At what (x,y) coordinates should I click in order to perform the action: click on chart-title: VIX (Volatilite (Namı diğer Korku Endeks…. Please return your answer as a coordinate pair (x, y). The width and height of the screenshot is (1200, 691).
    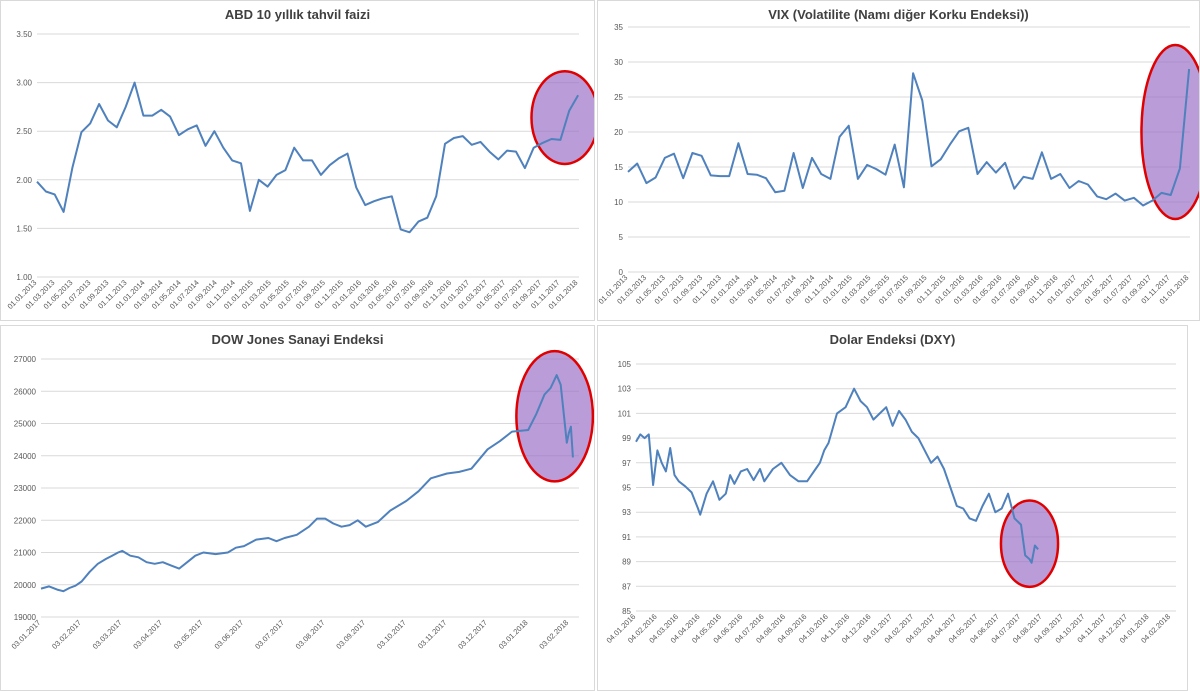
    Looking at the image, I should click on (898, 14).